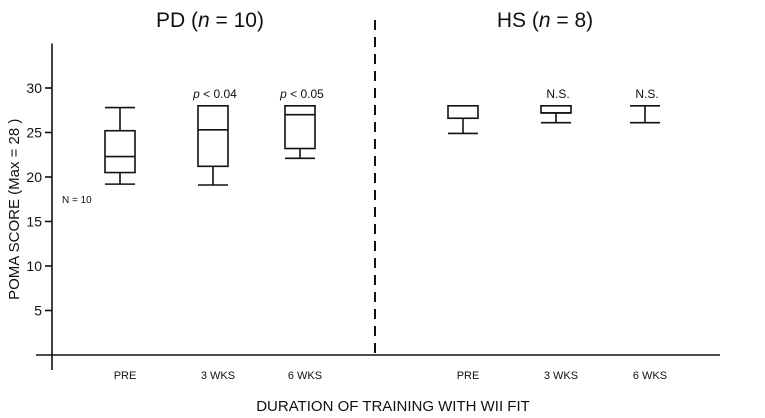 The height and width of the screenshot is (418, 765). What do you see at coordinates (120, 151) in the screenshot?
I see `box-pd-pre` at bounding box center [120, 151].